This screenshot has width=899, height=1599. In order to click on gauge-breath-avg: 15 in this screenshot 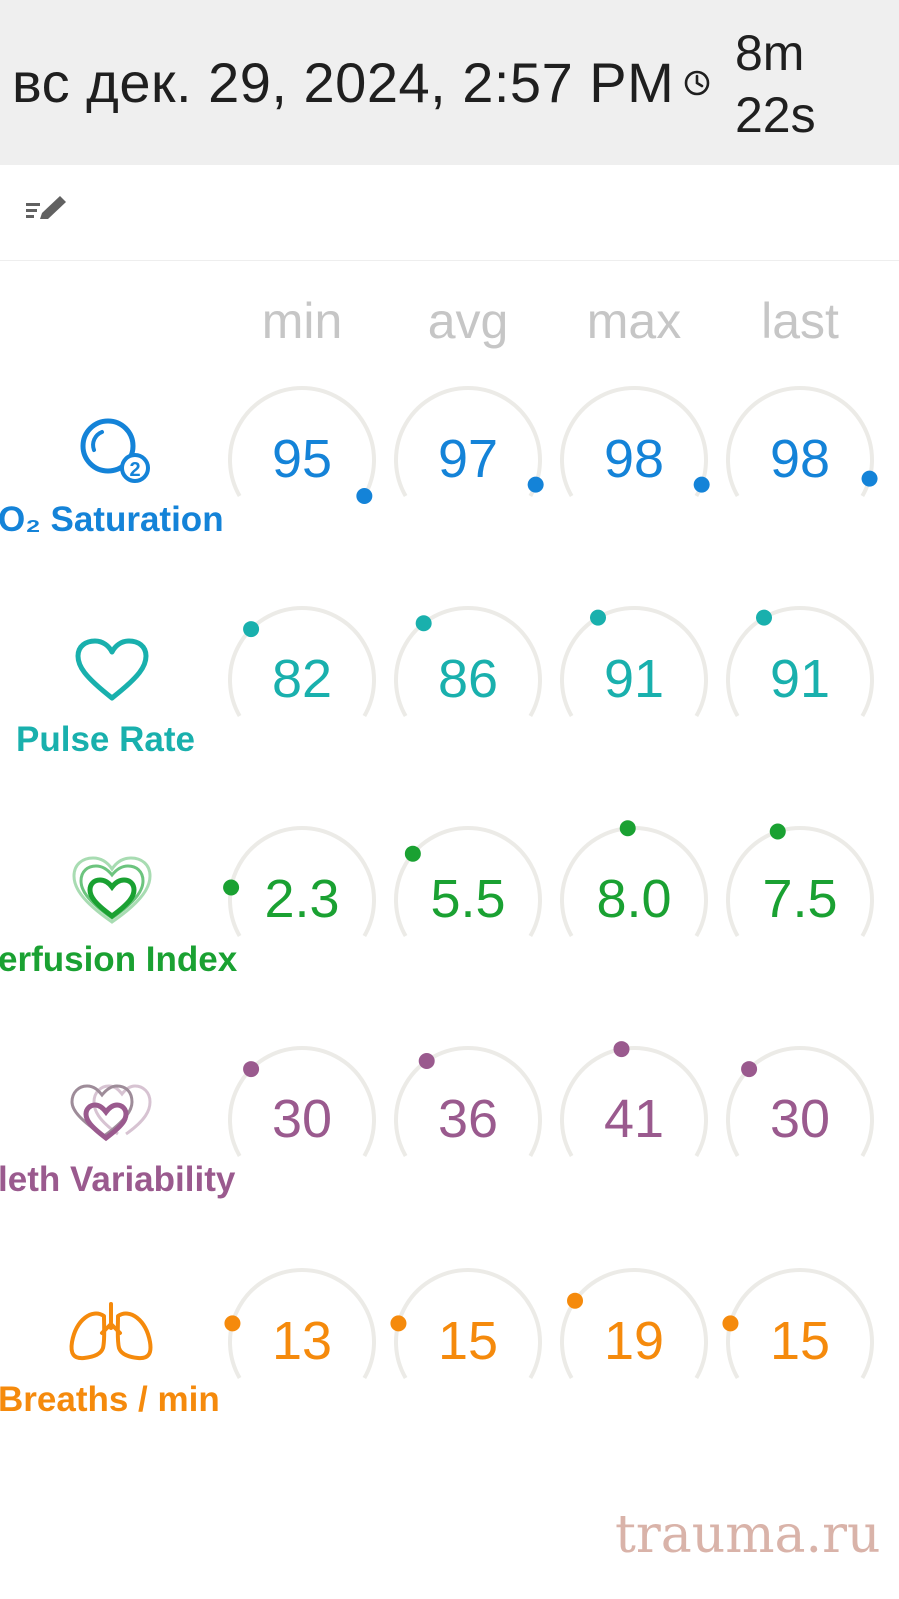, I will do `click(468, 1342)`.